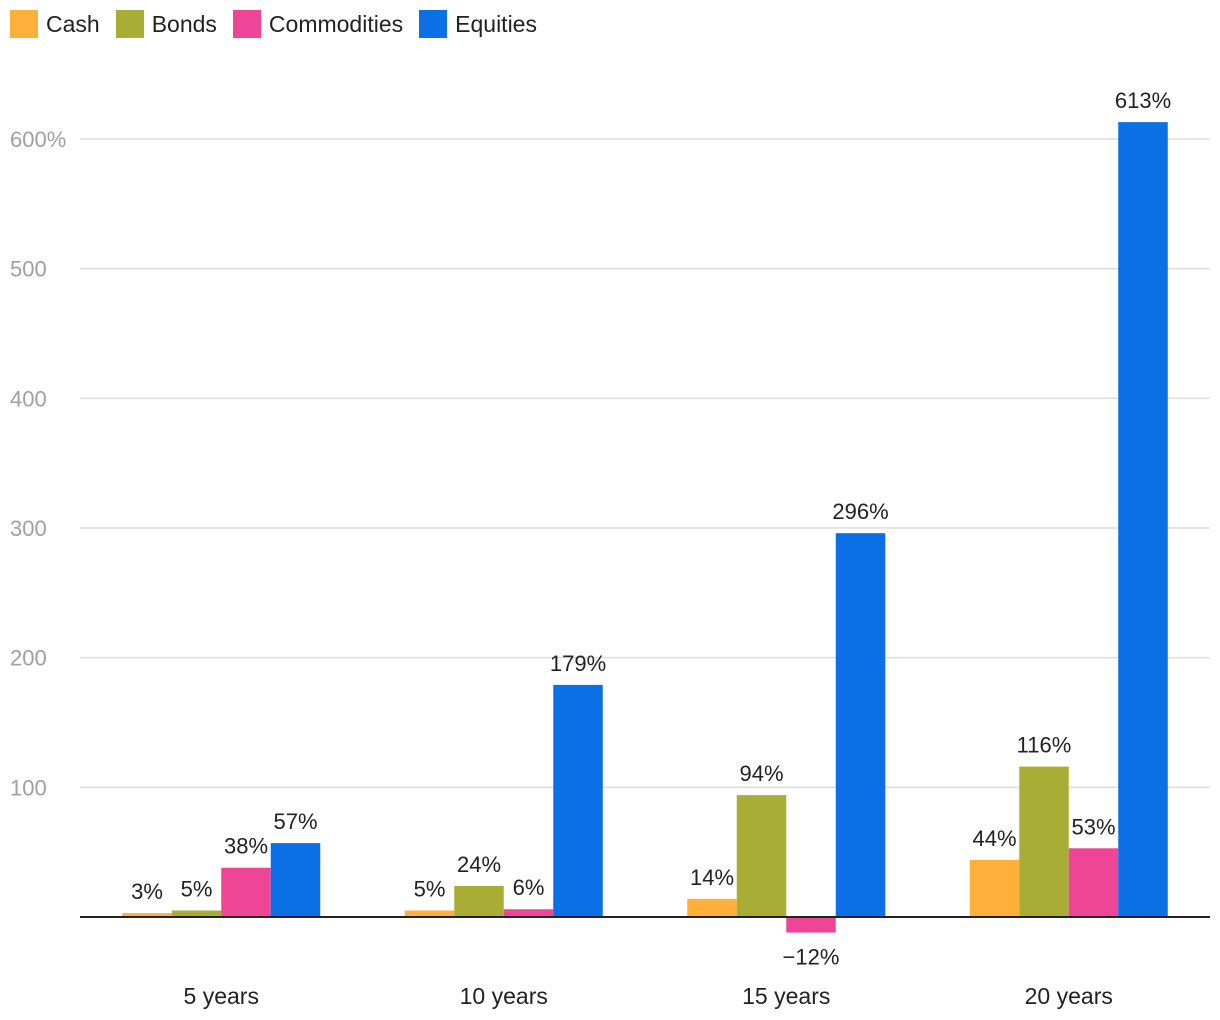  What do you see at coordinates (1069, 996) in the screenshot?
I see `x-tick-label: 20 years` at bounding box center [1069, 996].